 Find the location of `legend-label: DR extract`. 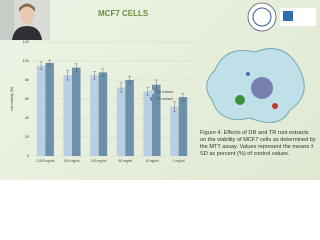

legend-label: DR extract is located at coordinates (164, 92).